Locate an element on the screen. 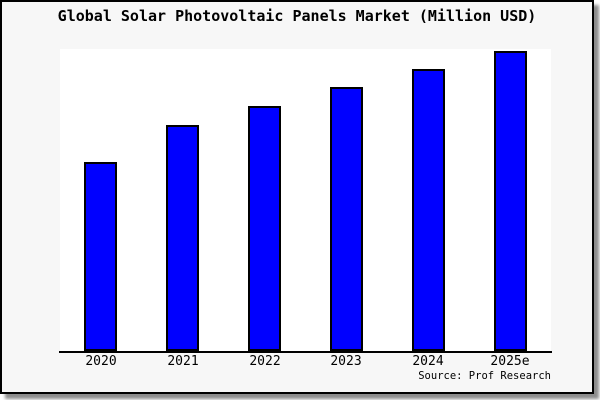  x-tick-2020: 2020 is located at coordinates (101, 361).